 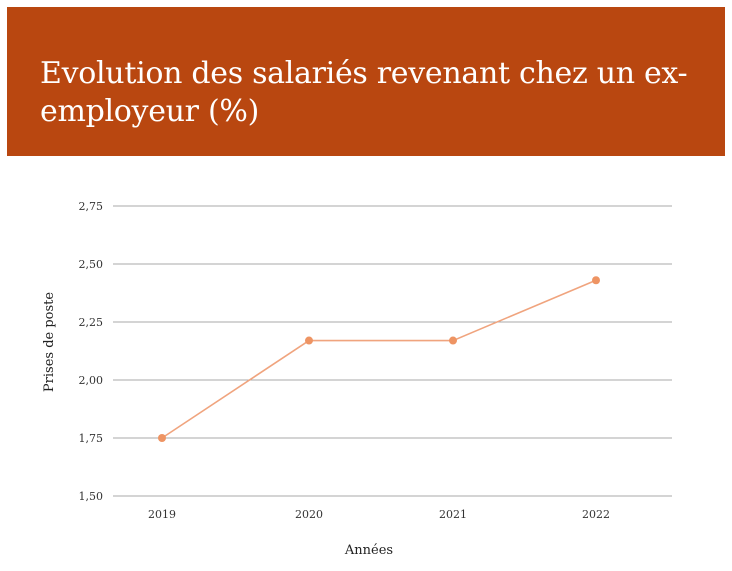 What do you see at coordinates (162, 514) in the screenshot?
I see `x-tick-label: 2019` at bounding box center [162, 514].